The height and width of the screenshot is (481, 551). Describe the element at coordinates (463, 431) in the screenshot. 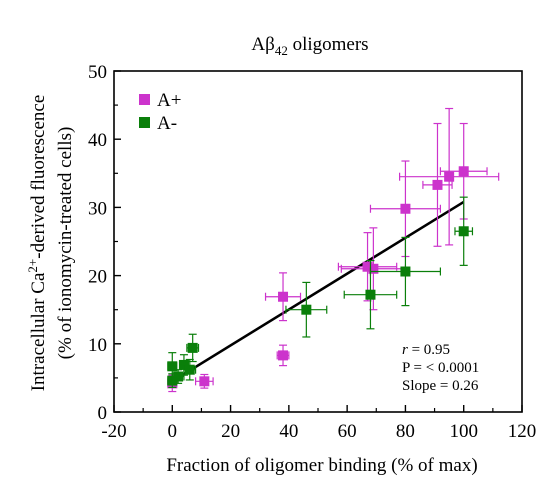

I see `x-tick-label-6: 100` at that location.